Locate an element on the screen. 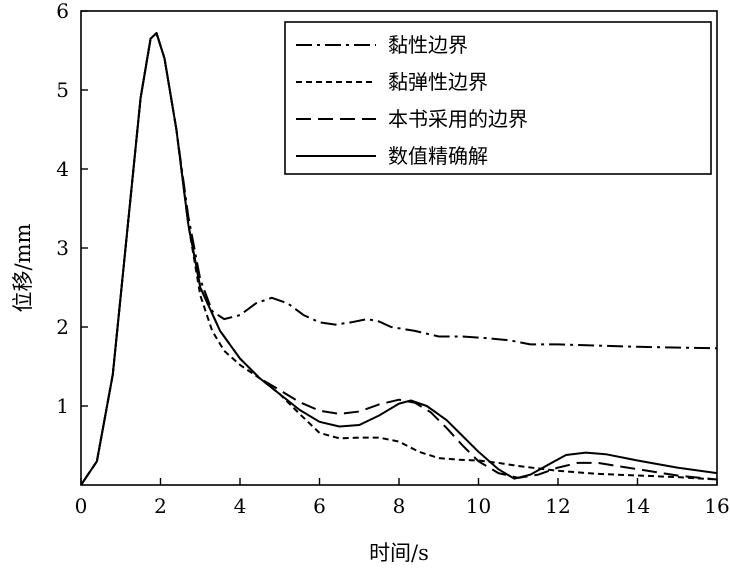 Image resolution: width=730 pixels, height=570 pixels. x-tick-label: 12 is located at coordinates (557, 506).